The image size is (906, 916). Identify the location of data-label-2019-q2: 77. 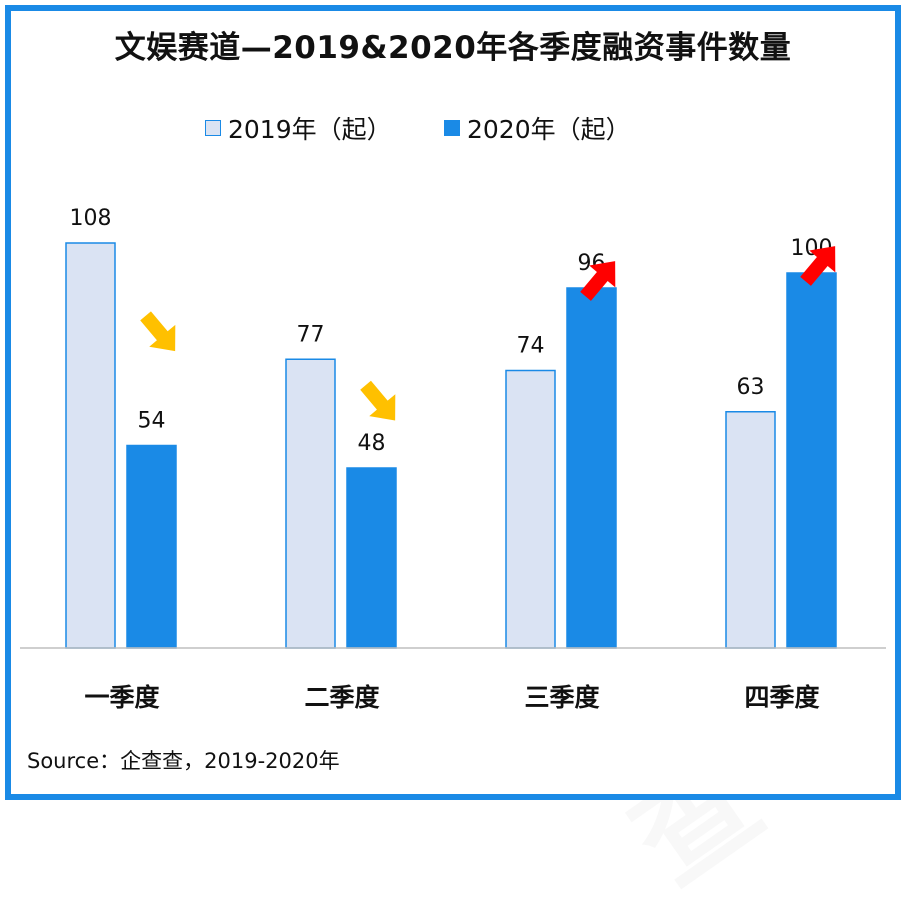
(311, 334).